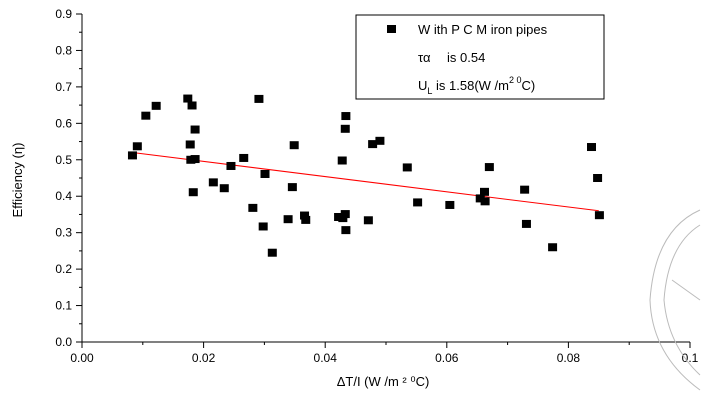 The image size is (706, 395). Describe the element at coordinates (690, 358) in the screenshot. I see `x-tick-label: 0.1` at that location.